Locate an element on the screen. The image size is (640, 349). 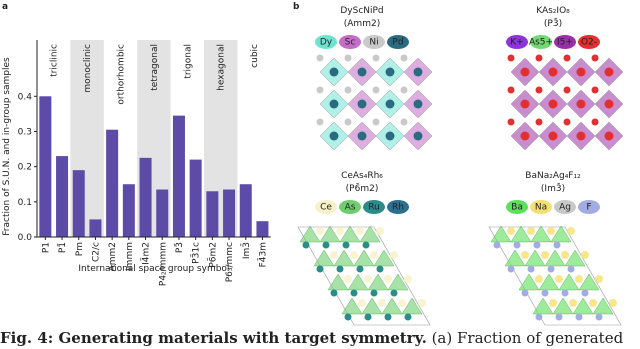
element-label: Sc is located at coordinates (350, 43).